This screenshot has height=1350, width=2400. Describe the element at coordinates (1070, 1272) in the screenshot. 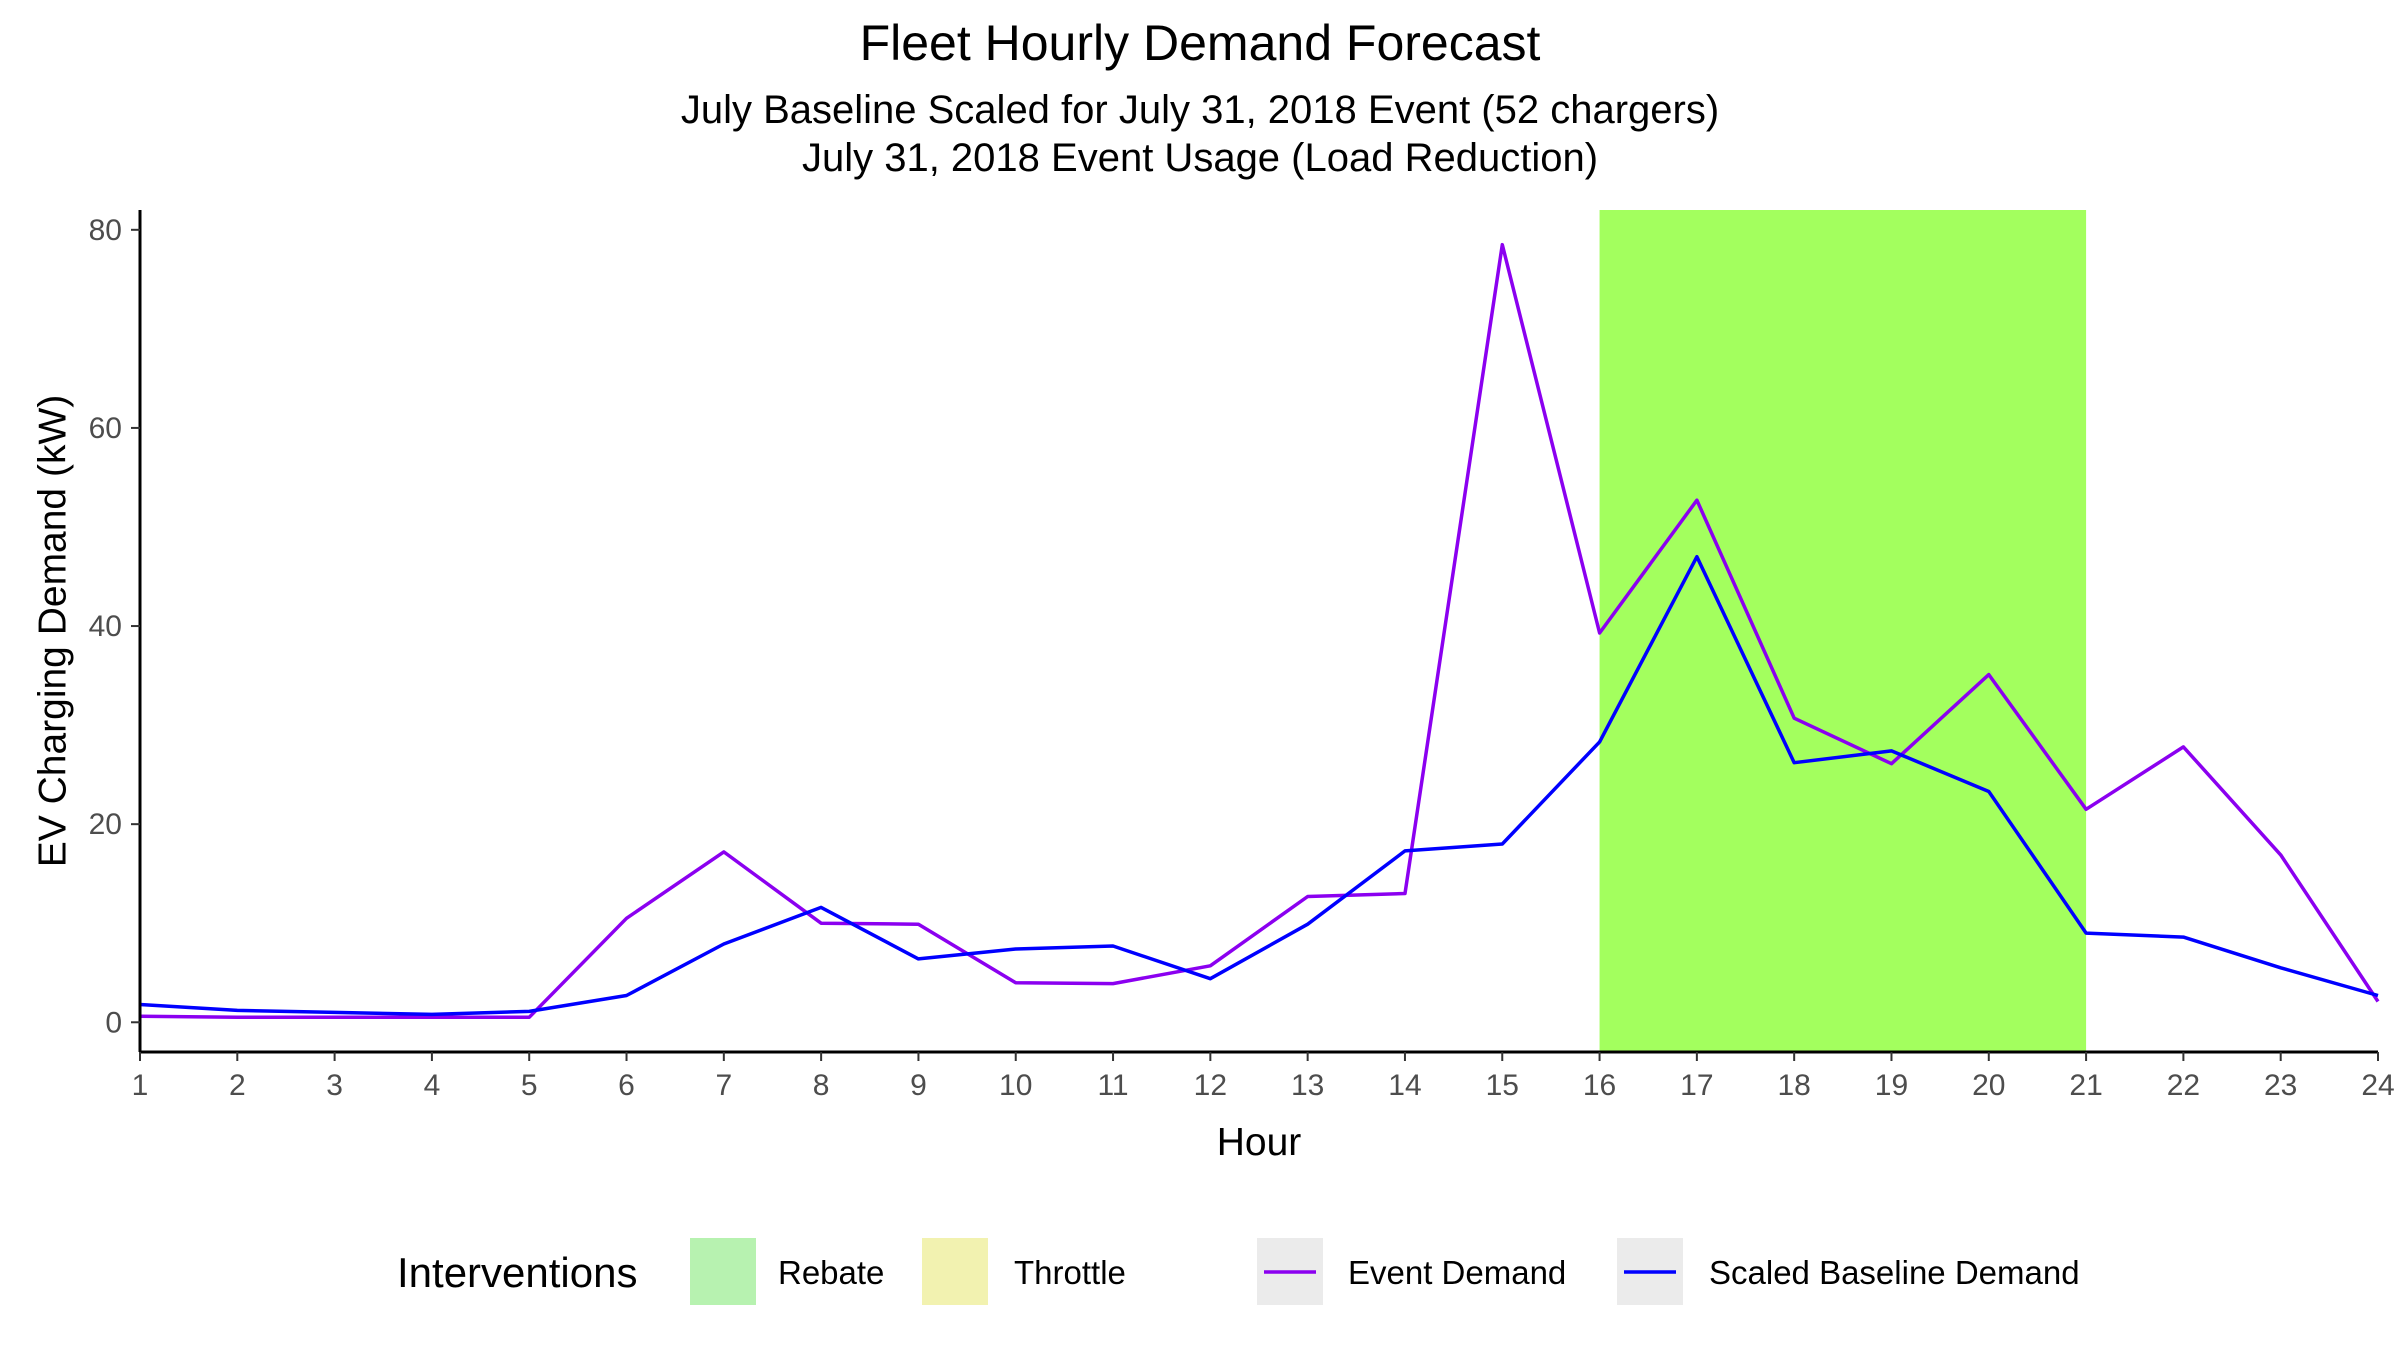

I see `legend-label-throttle: Throttle` at that location.